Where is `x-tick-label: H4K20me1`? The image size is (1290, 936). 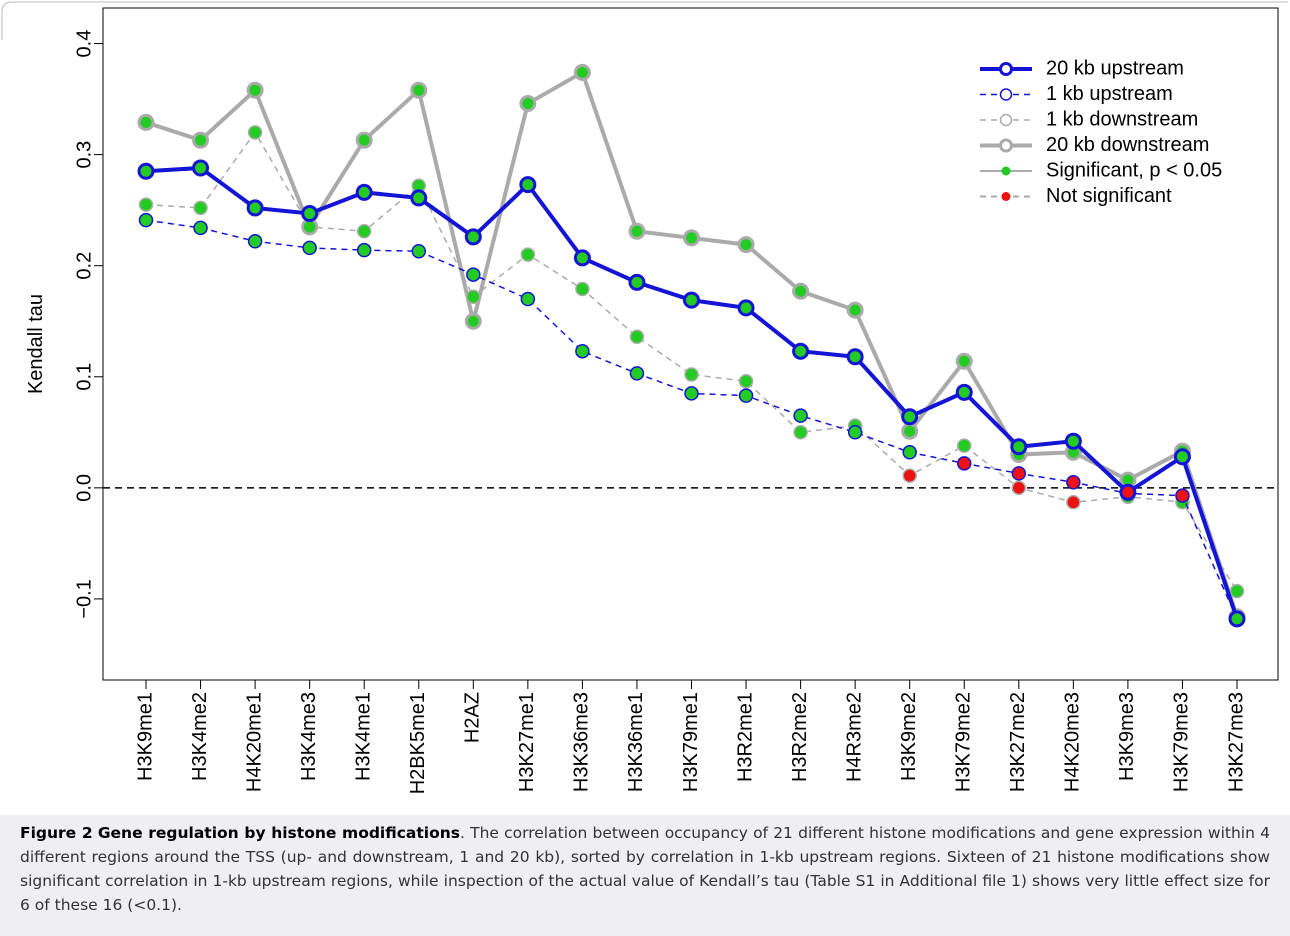 x-tick-label: H4K20me1 is located at coordinates (254, 742).